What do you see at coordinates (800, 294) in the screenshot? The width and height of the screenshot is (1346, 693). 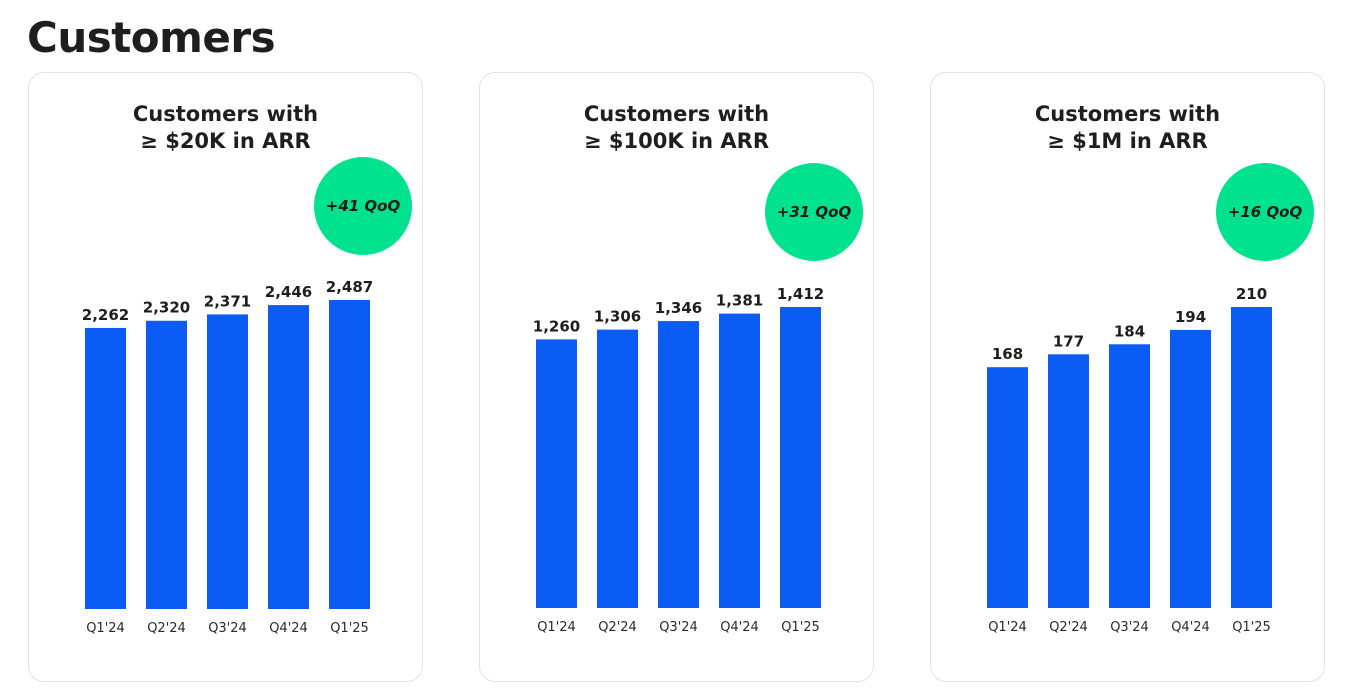 I see `value-label: 1,412` at bounding box center [800, 294].